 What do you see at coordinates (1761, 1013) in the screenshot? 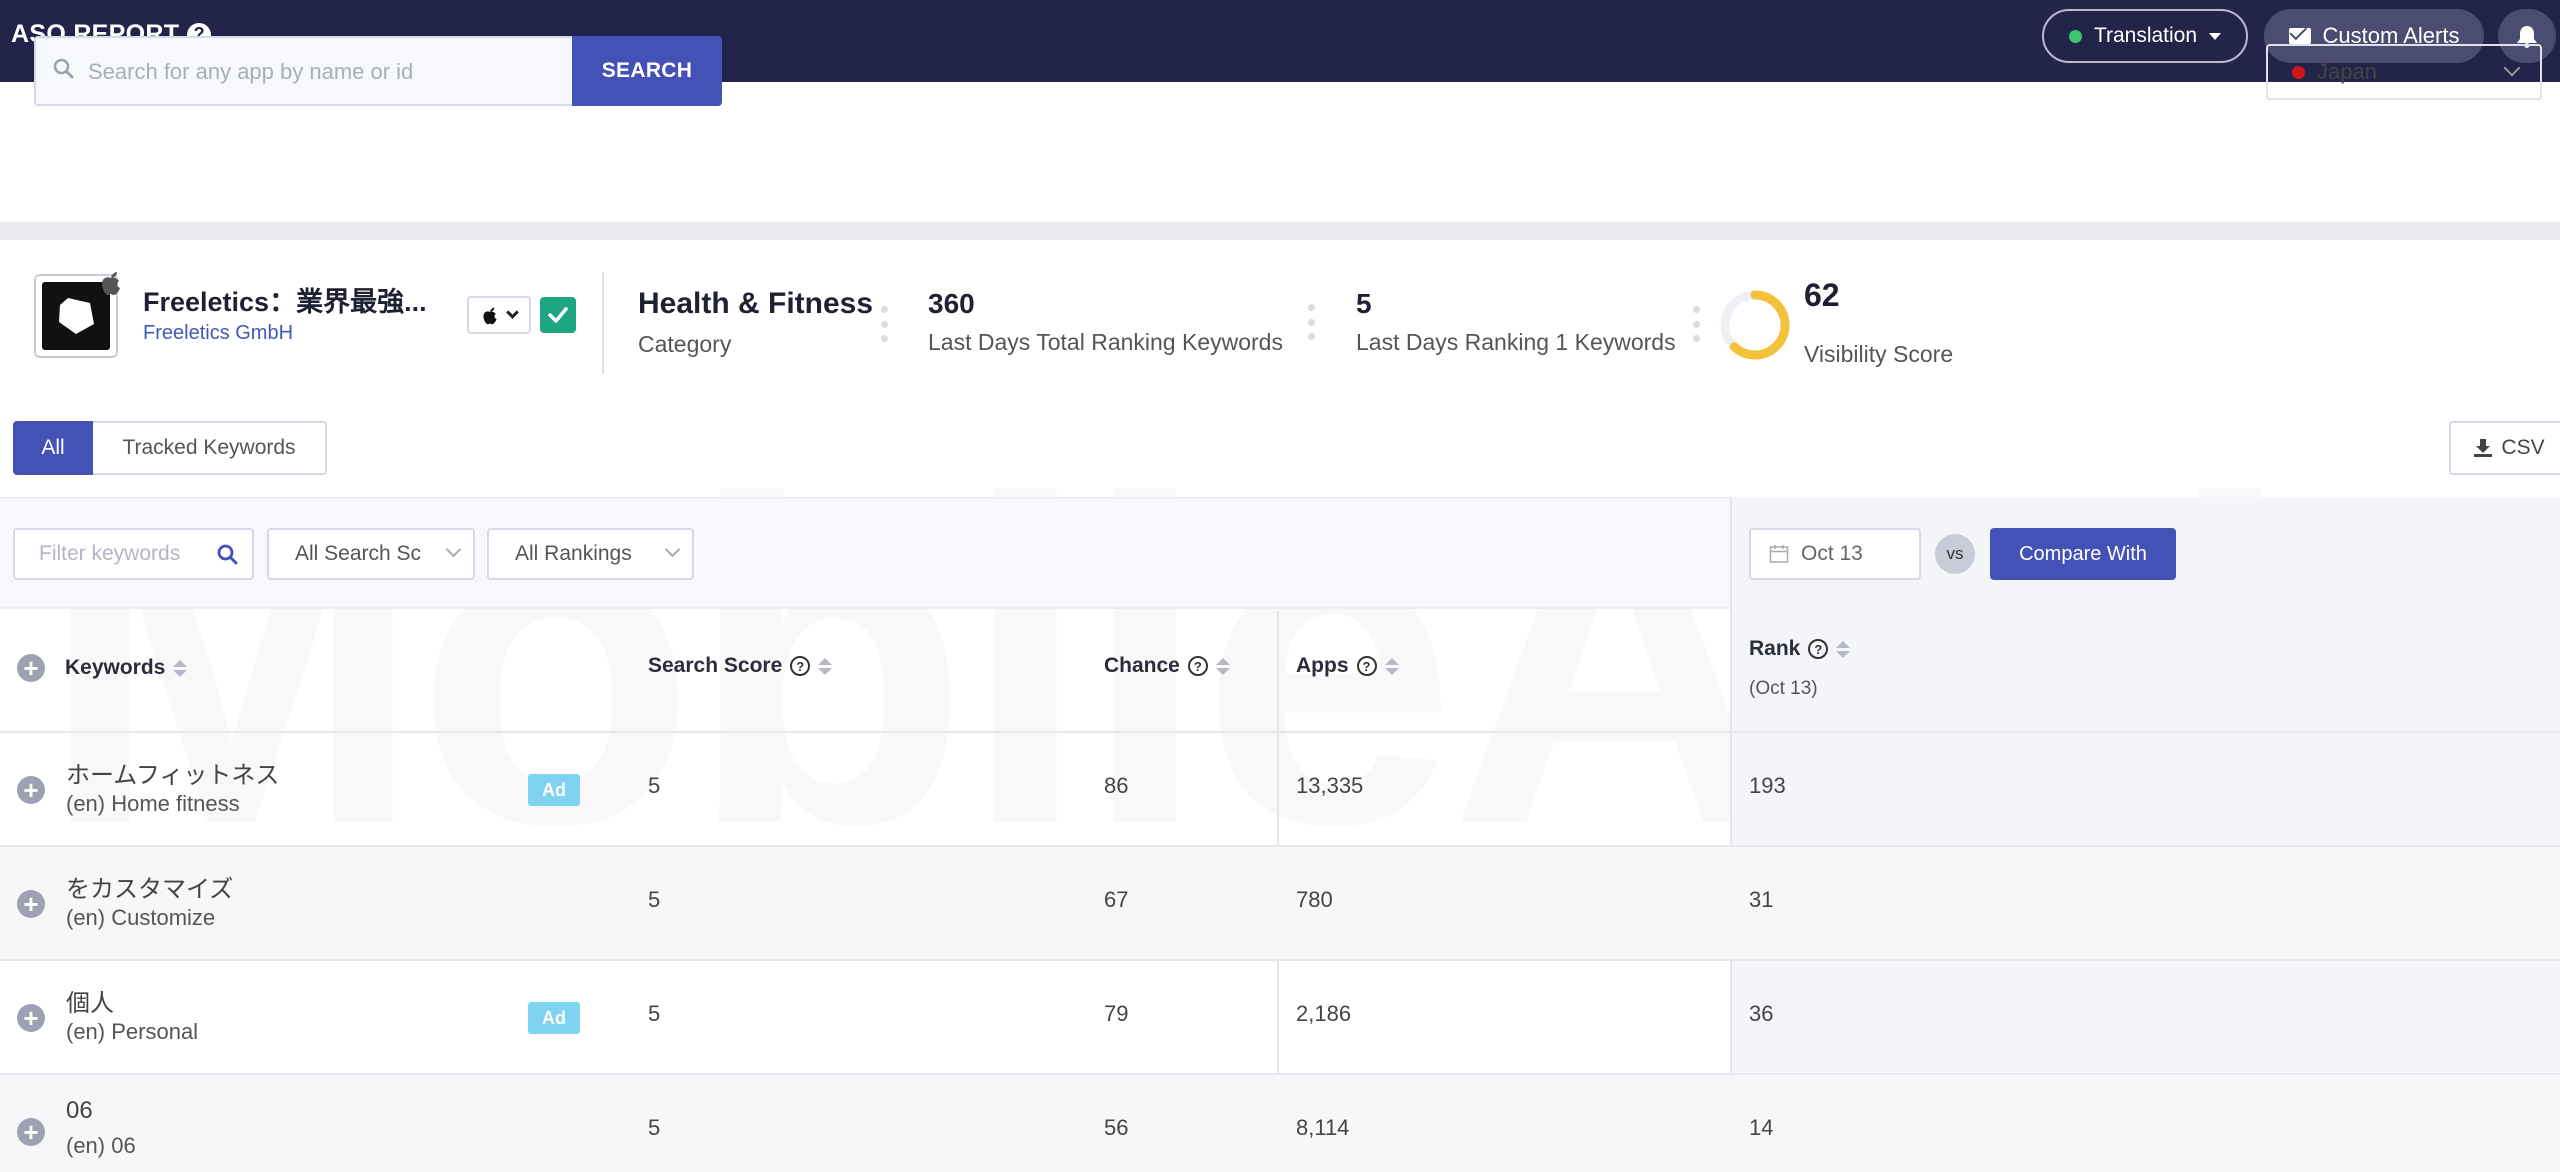
I see `rank-cell: 36` at bounding box center [1761, 1013].